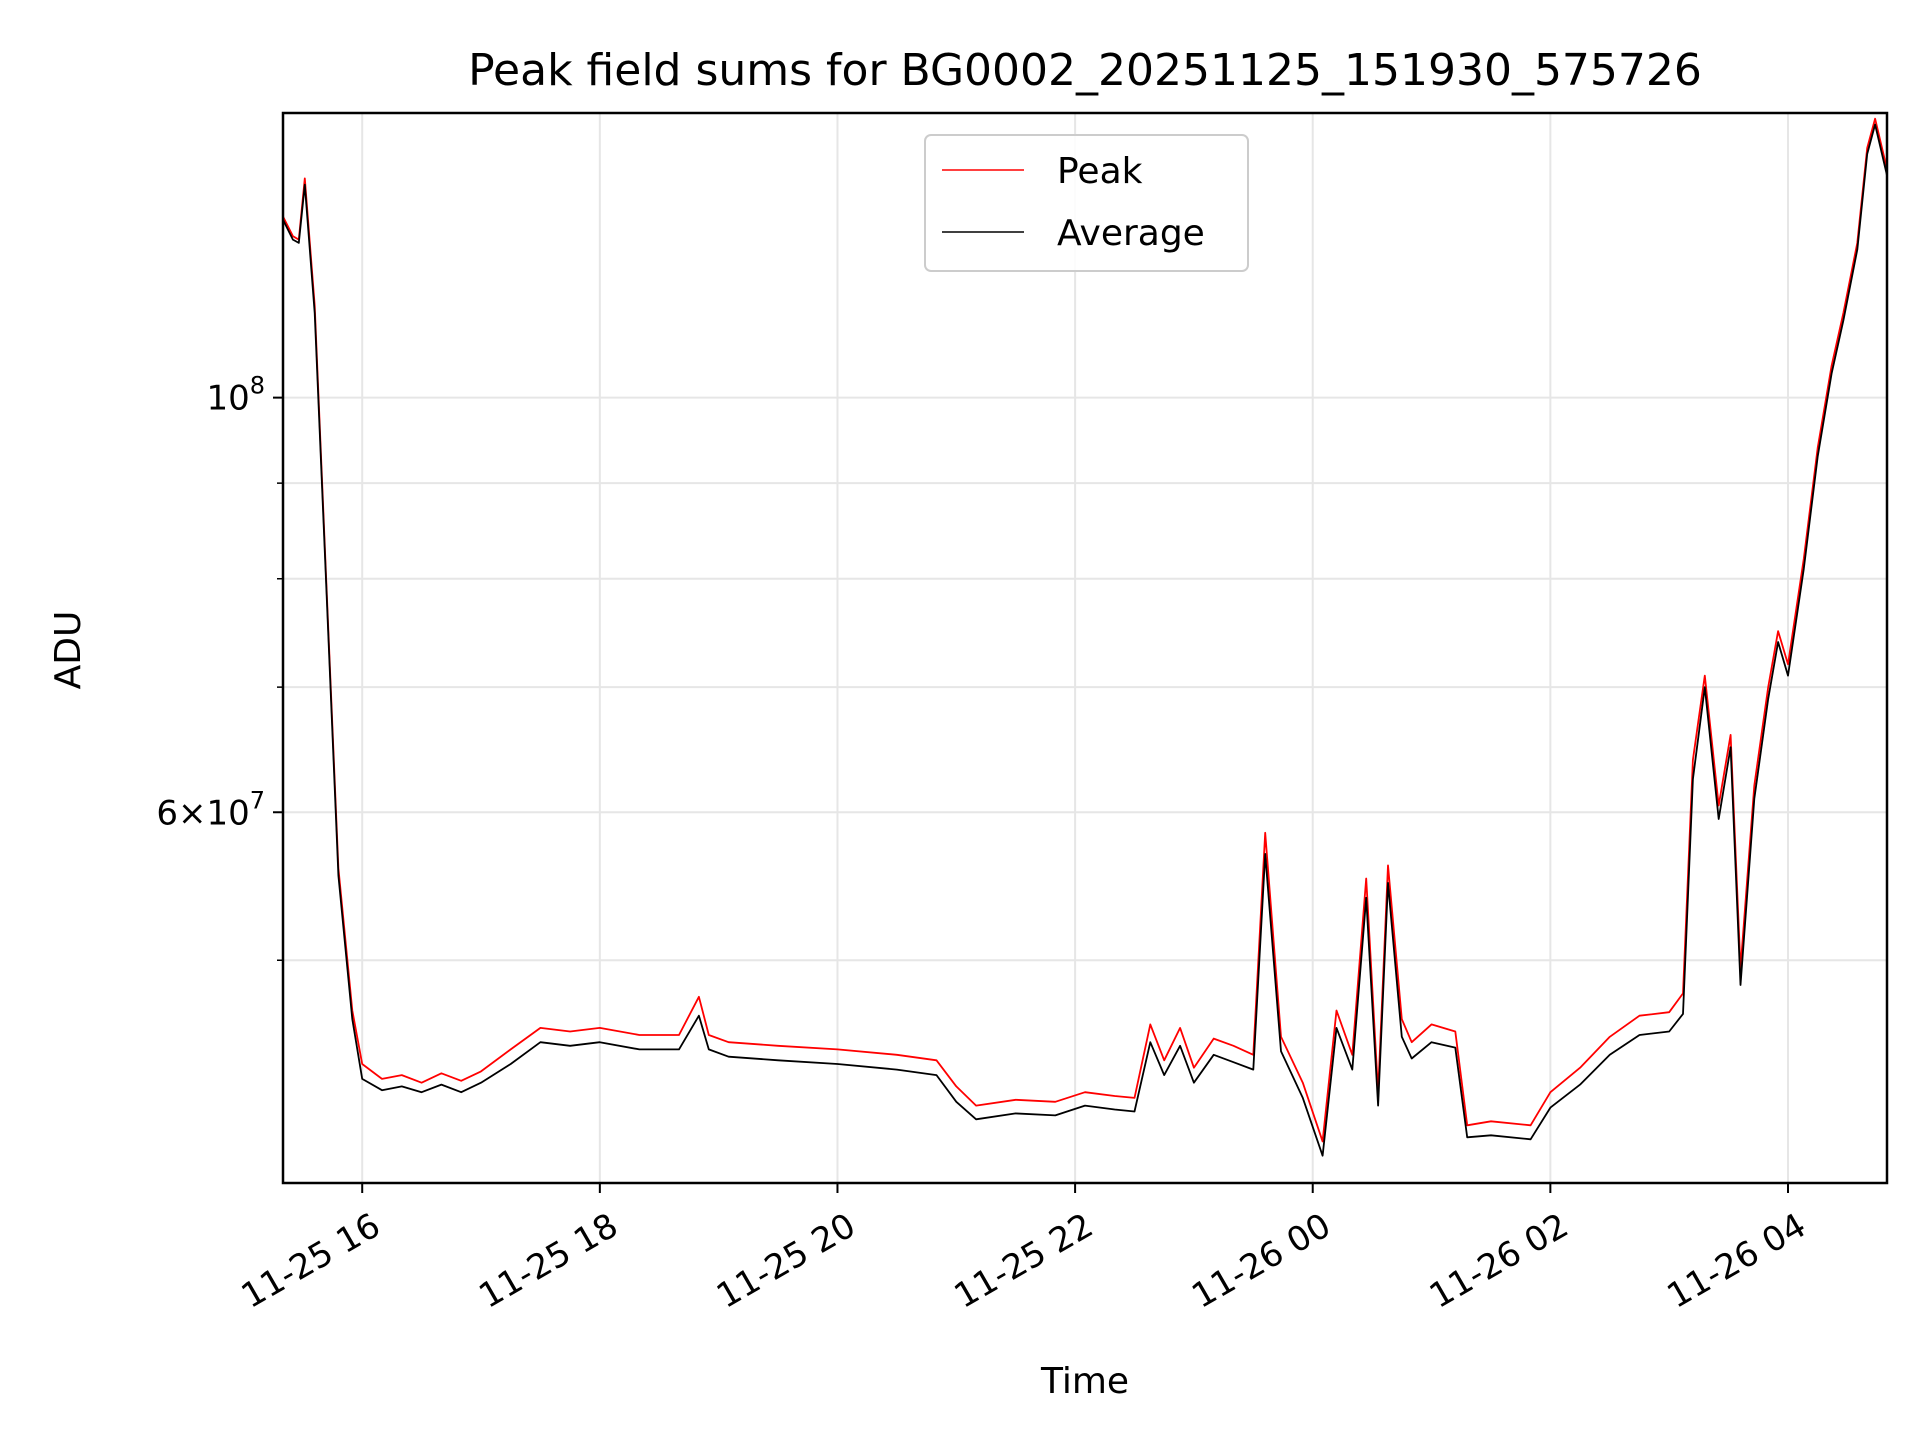 This screenshot has height=1440, width=1920. I want to click on legend-average-label: Average, so click(1131, 233).